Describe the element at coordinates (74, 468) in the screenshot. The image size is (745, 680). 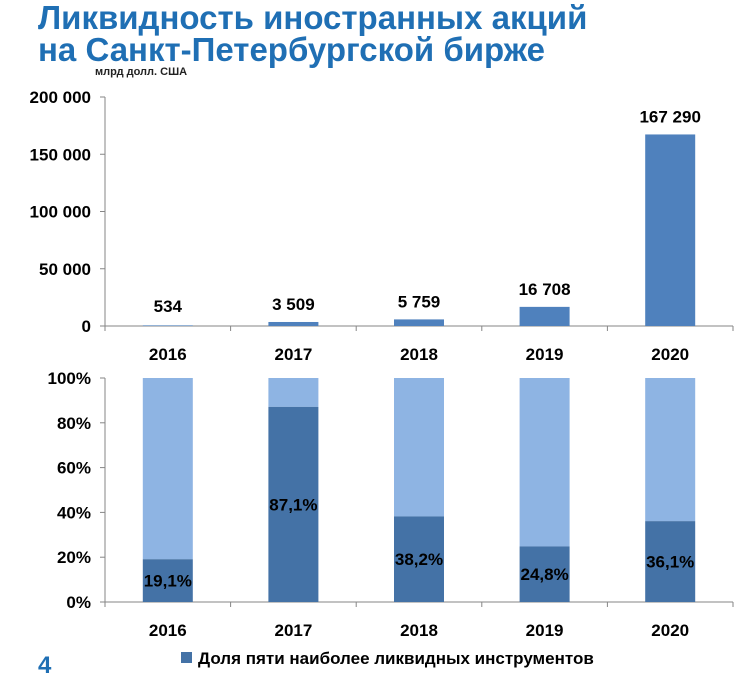
I see `y-tick-label: 60%` at that location.